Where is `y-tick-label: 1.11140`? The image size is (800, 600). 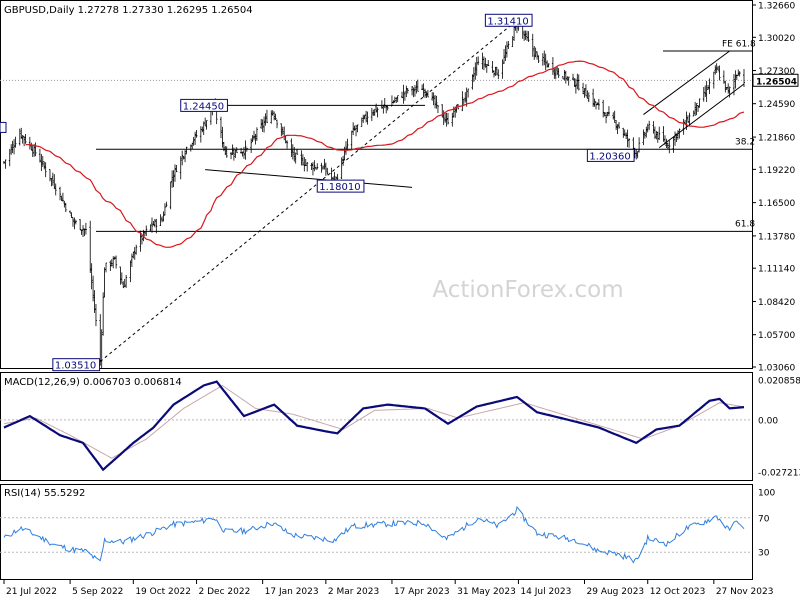 y-tick-label: 1.11140 is located at coordinates (776, 270).